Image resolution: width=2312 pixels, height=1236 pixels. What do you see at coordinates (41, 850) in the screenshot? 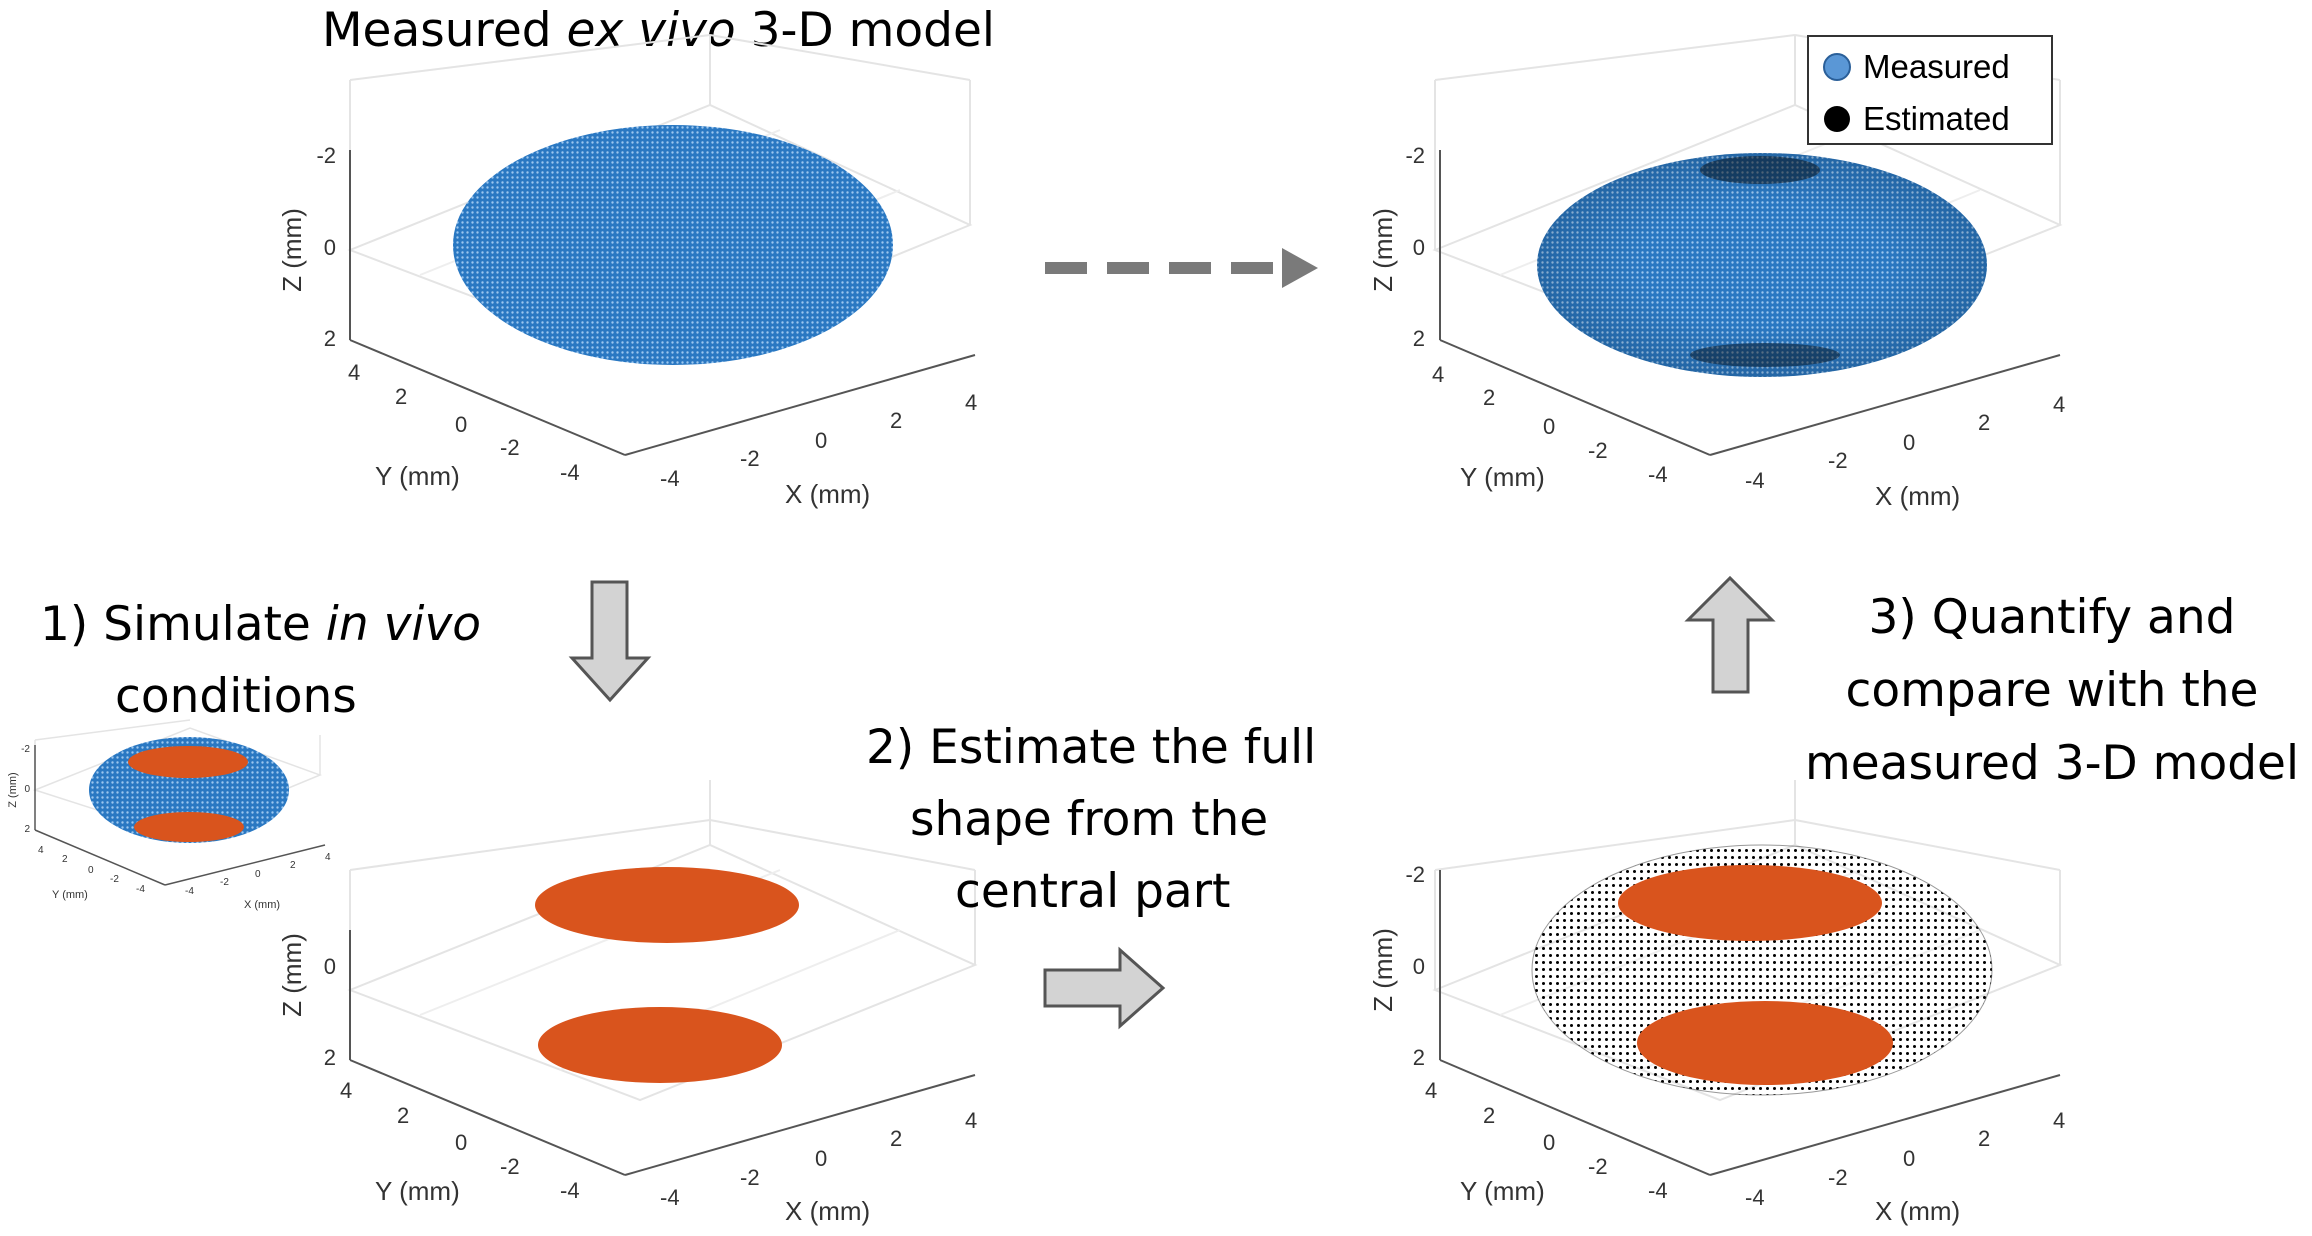
I see `inset-y-tick: 4` at bounding box center [41, 850].